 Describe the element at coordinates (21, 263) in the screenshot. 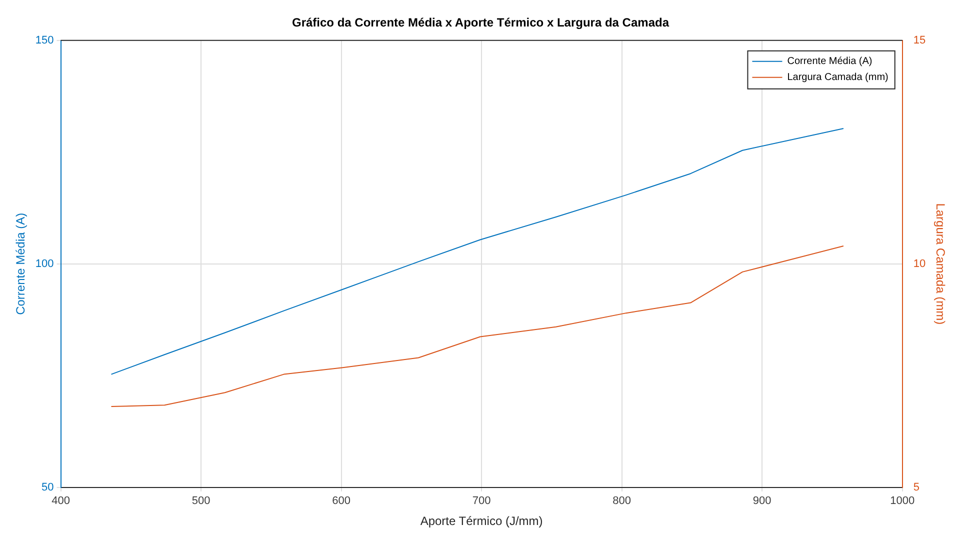

I see `y-axis-title: Corrente Média (A)` at that location.